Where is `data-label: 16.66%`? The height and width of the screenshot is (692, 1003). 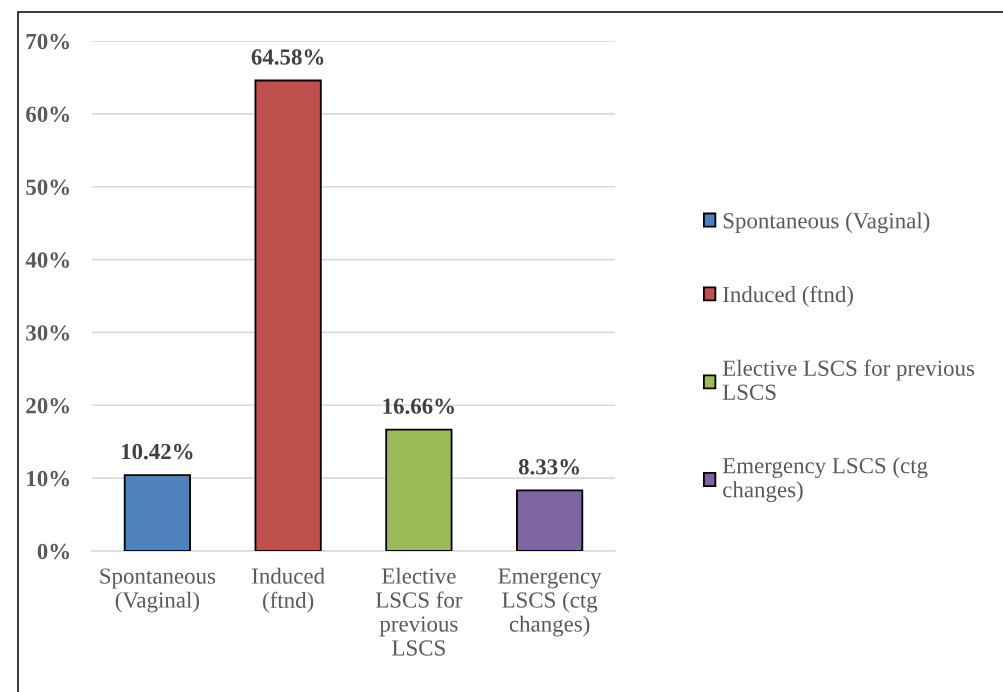 data-label: 16.66% is located at coordinates (418, 406).